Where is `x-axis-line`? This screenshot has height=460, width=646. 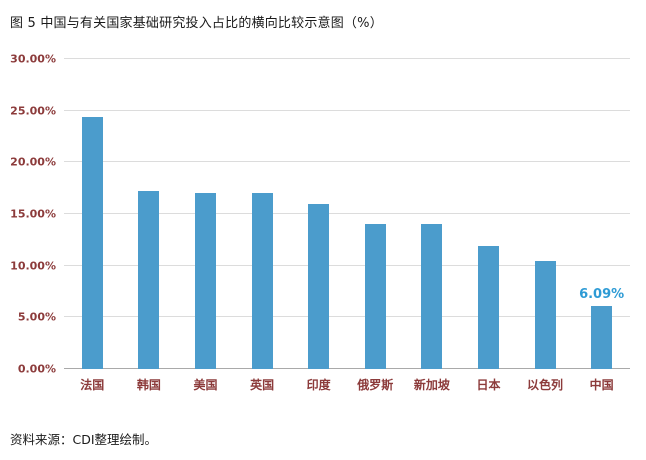 x-axis-line is located at coordinates (347, 368).